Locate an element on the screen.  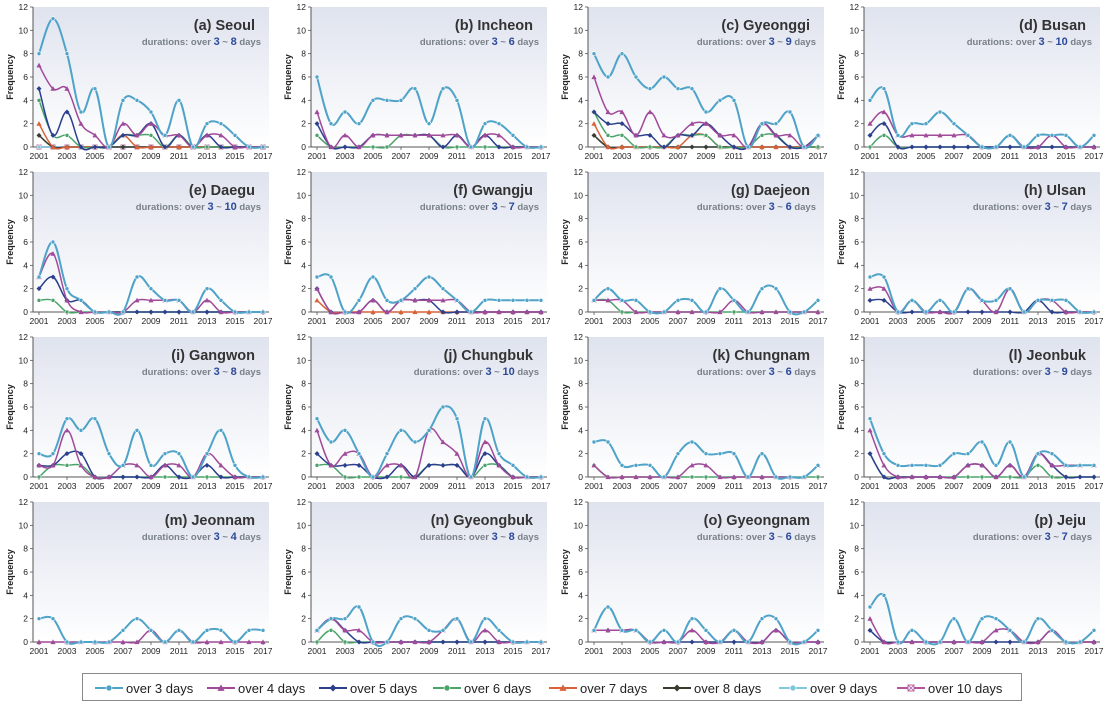
legend-label: over 6 days is located at coordinates (498, 688).